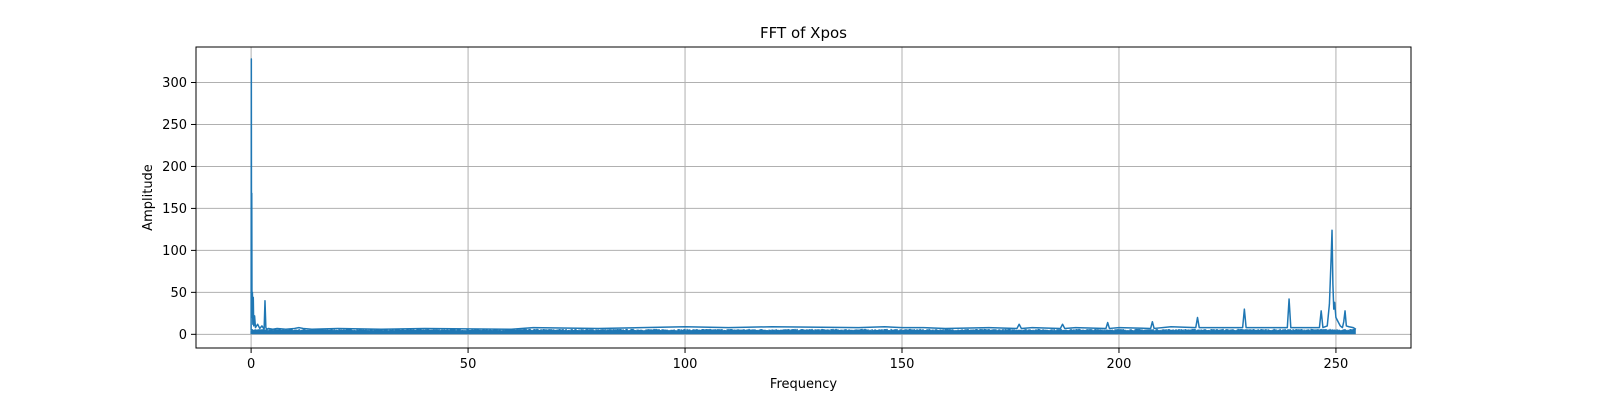  Describe the element at coordinates (468, 364) in the screenshot. I see `x-tick-label-1: 50` at that location.